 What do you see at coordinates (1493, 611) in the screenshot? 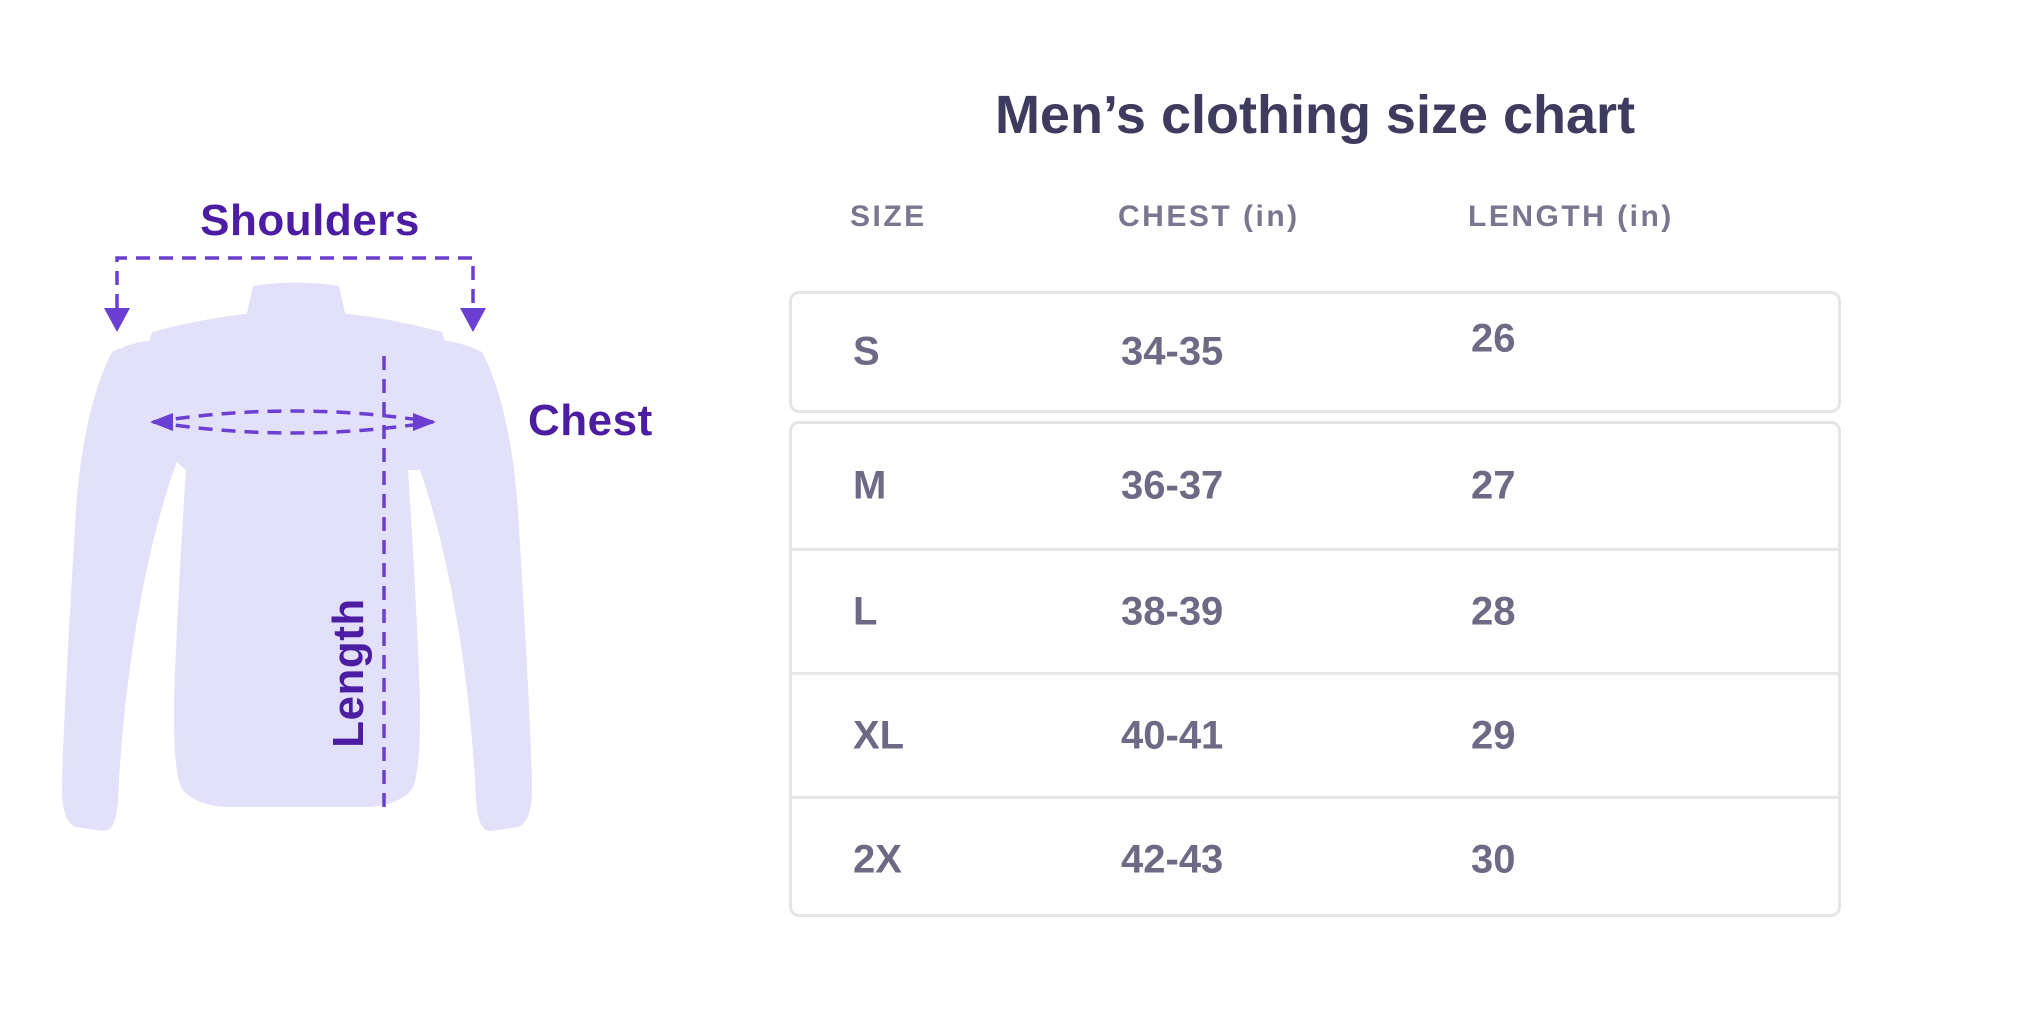
I see `length-value: 28` at bounding box center [1493, 611].